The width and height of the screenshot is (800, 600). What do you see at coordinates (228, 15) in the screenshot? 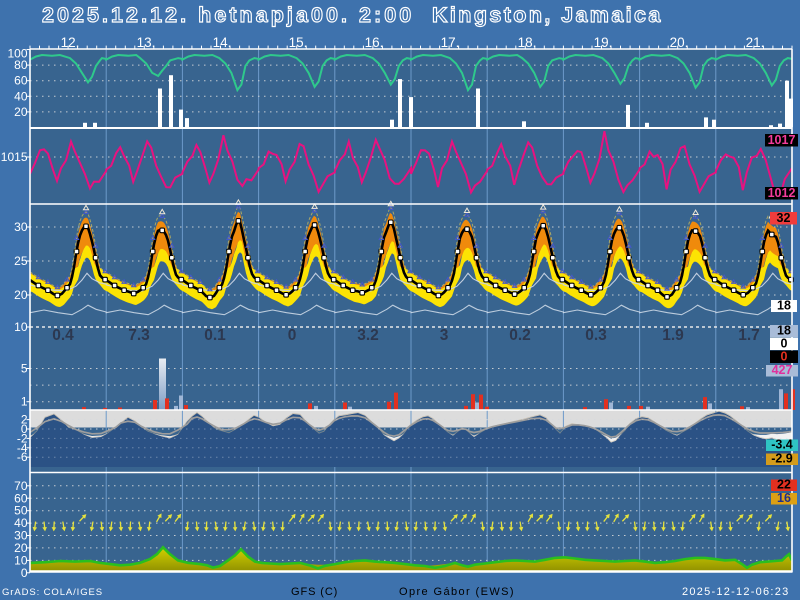
I see `svg-text: 2025.12.12. hetnapja00. 2:00` at bounding box center [228, 15].